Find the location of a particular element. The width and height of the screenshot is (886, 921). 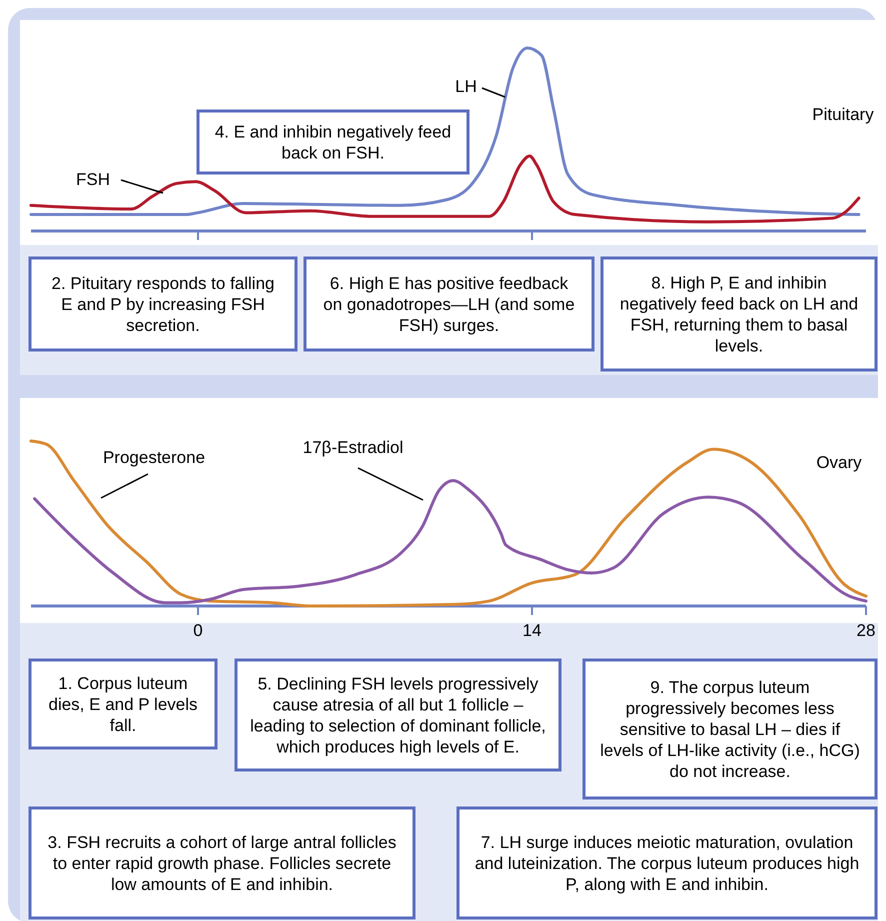

x-tick-label: 0 is located at coordinates (198, 630).